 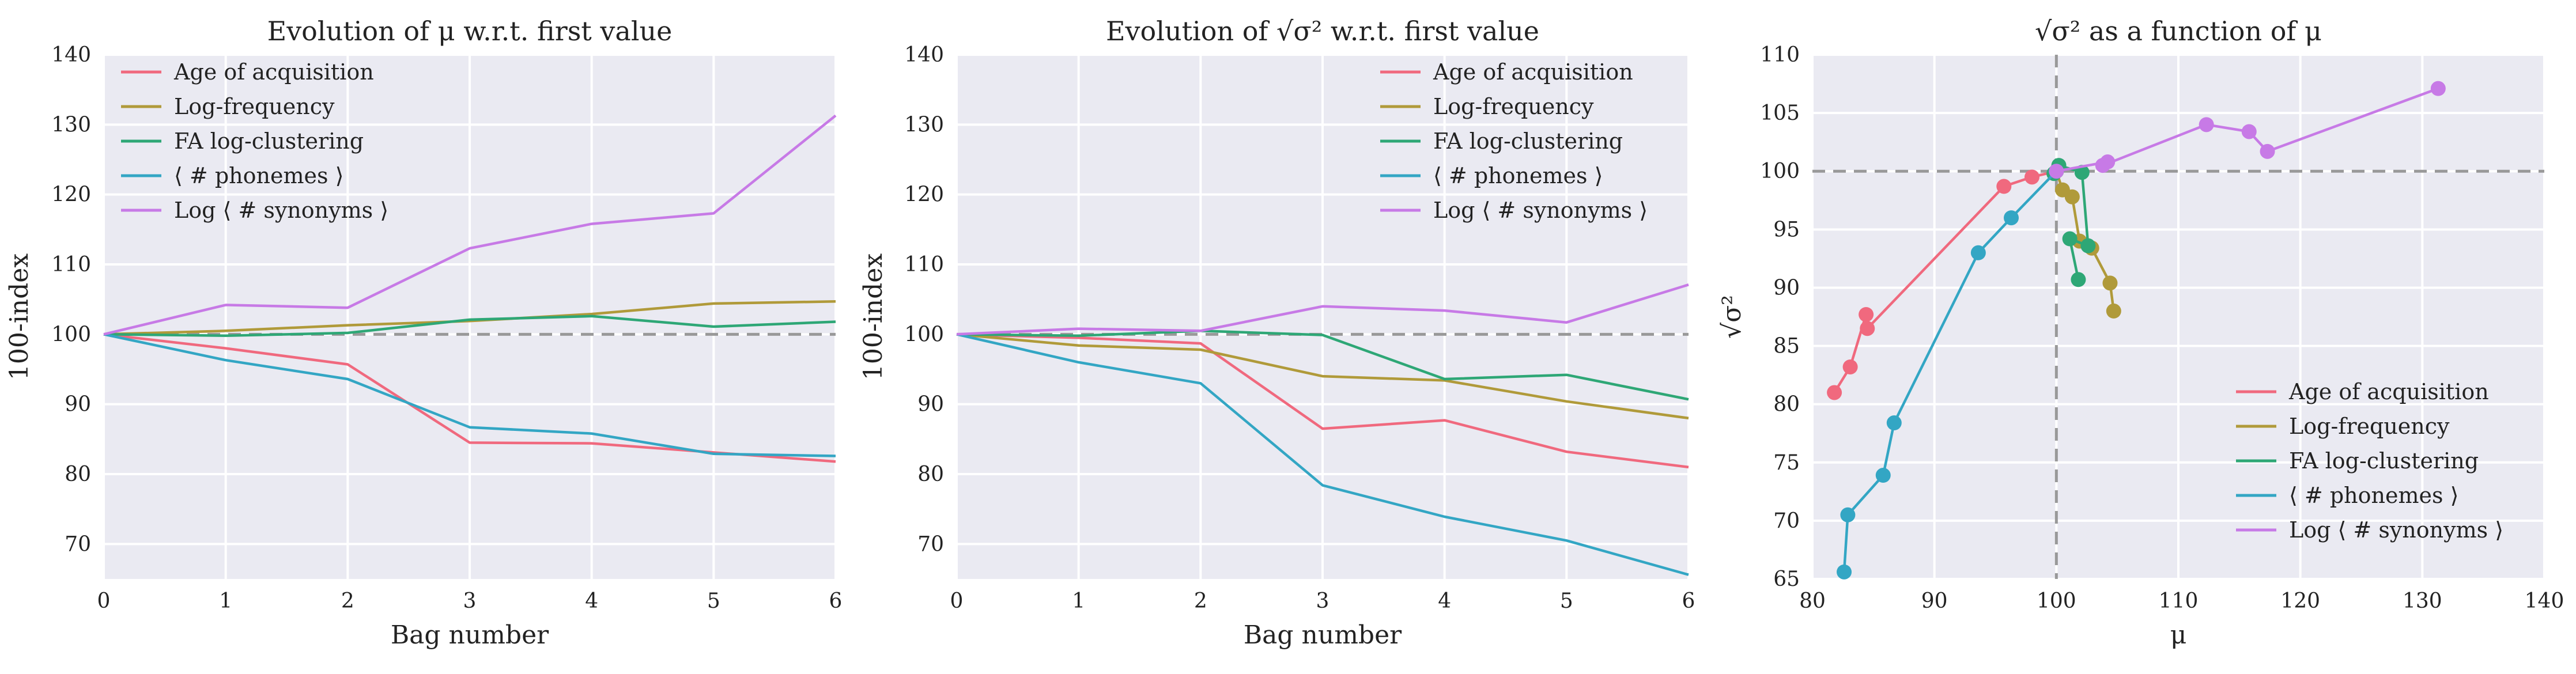 I want to click on x-tick-label: 130, so click(x=2422, y=601).